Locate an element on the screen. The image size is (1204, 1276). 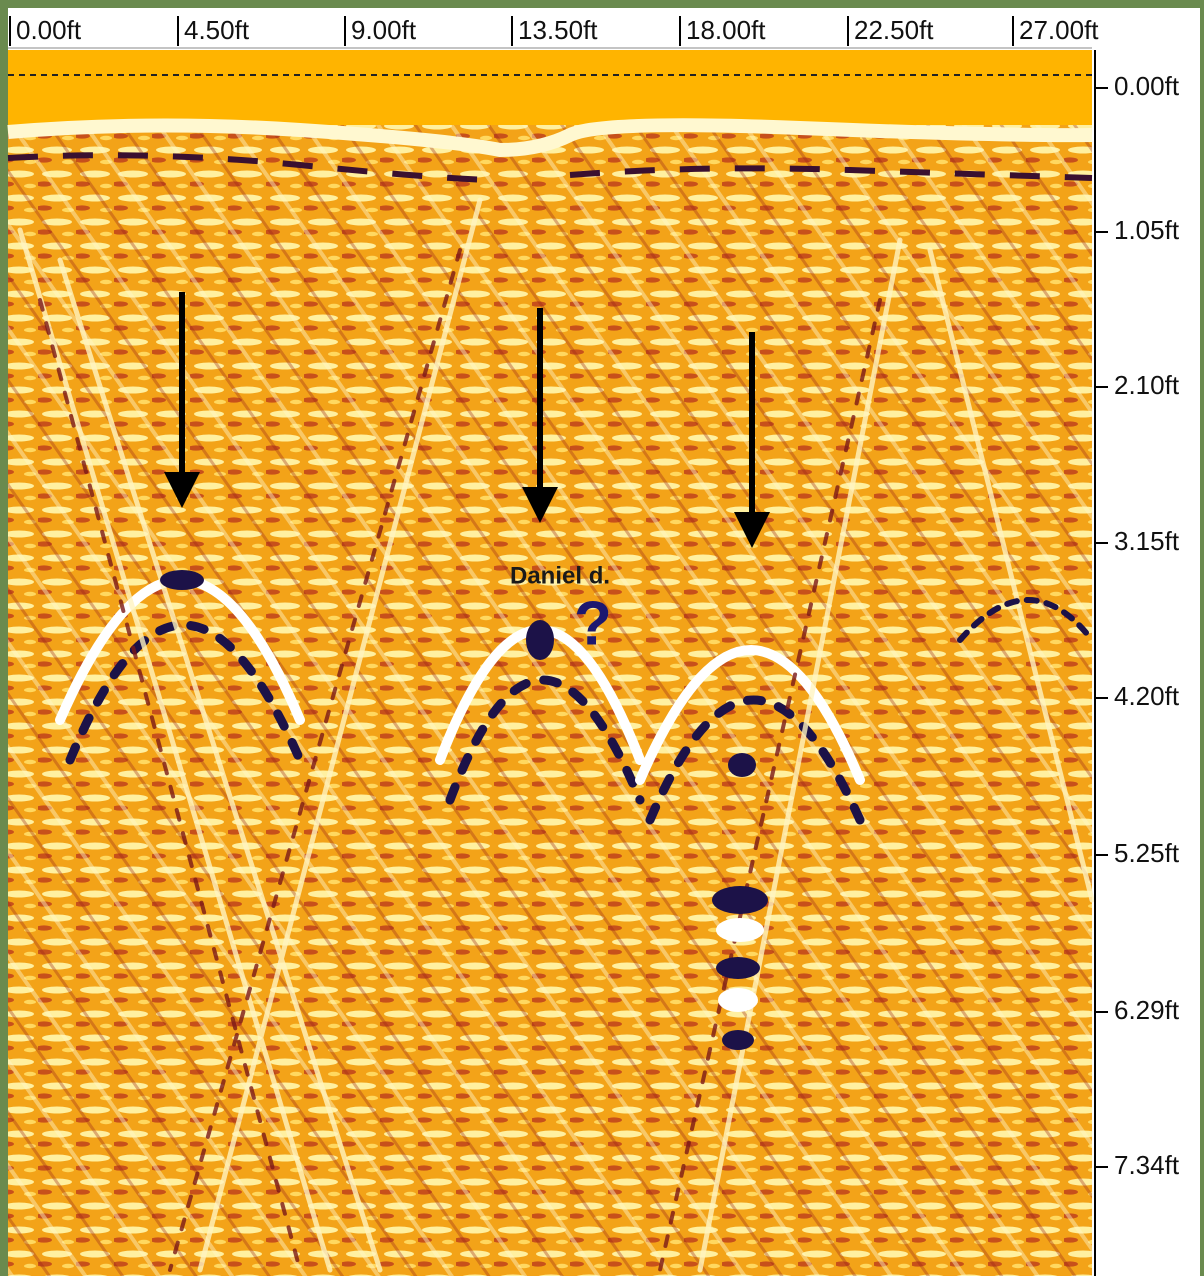
depth-label: 0.00ft is located at coordinates (1147, 86).